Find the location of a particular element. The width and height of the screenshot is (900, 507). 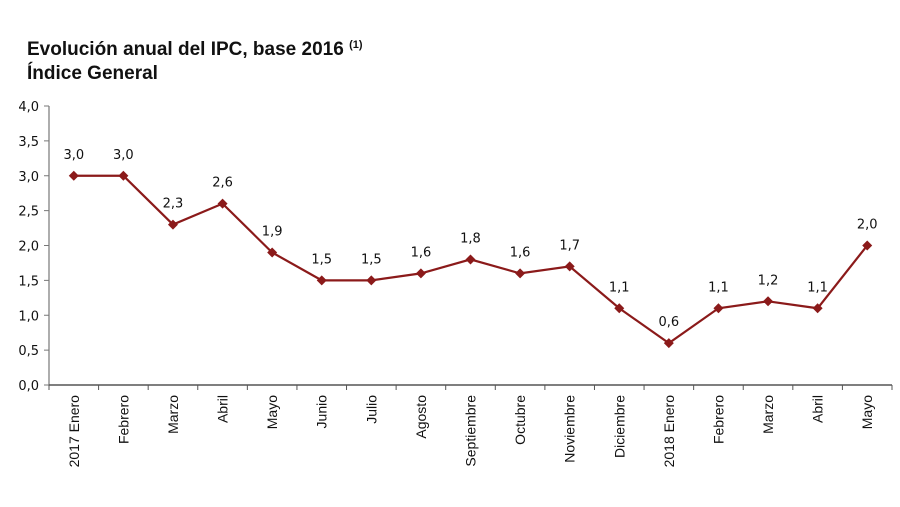

data-label: 2,3 is located at coordinates (173, 204).